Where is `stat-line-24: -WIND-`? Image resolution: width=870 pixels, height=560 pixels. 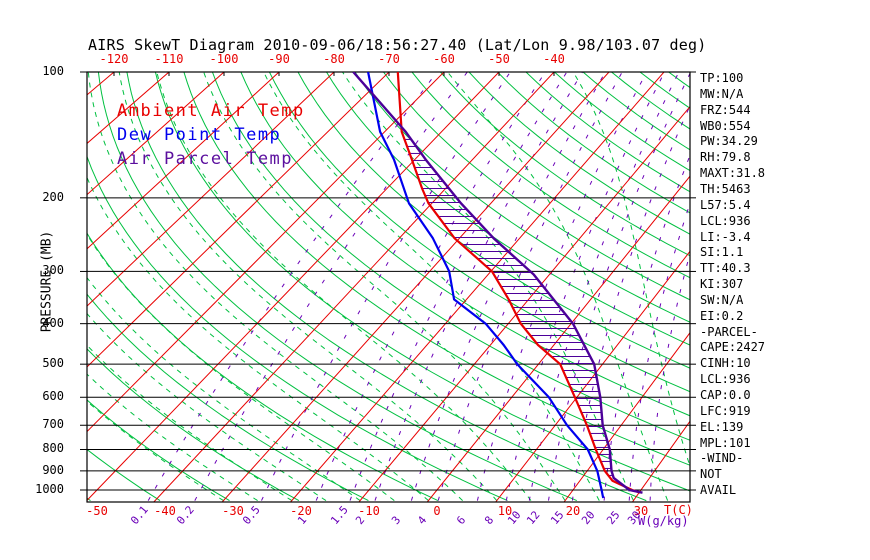 stat-line-24: -WIND- is located at coordinates (722, 458).